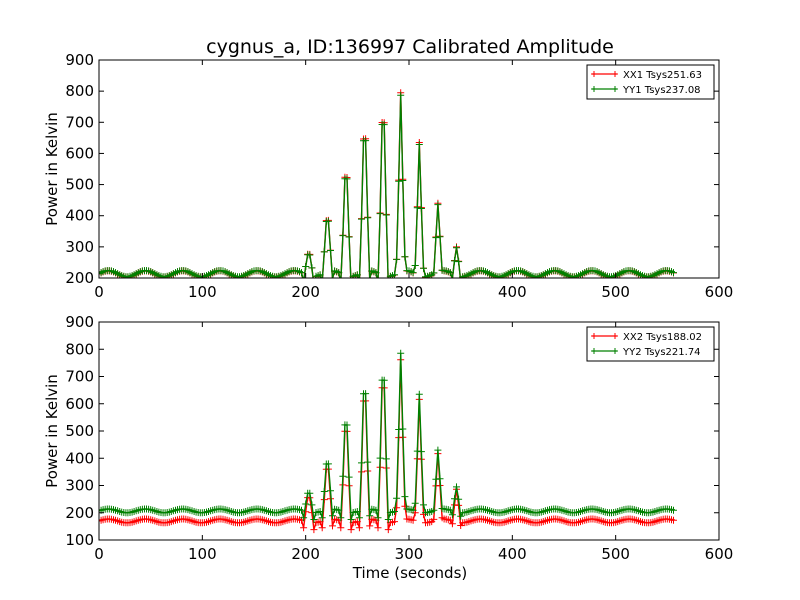 The width and height of the screenshot is (800, 600). What do you see at coordinates (662, 337) in the screenshot?
I see `legend-label: XX2 Tsys188.02` at bounding box center [662, 337].